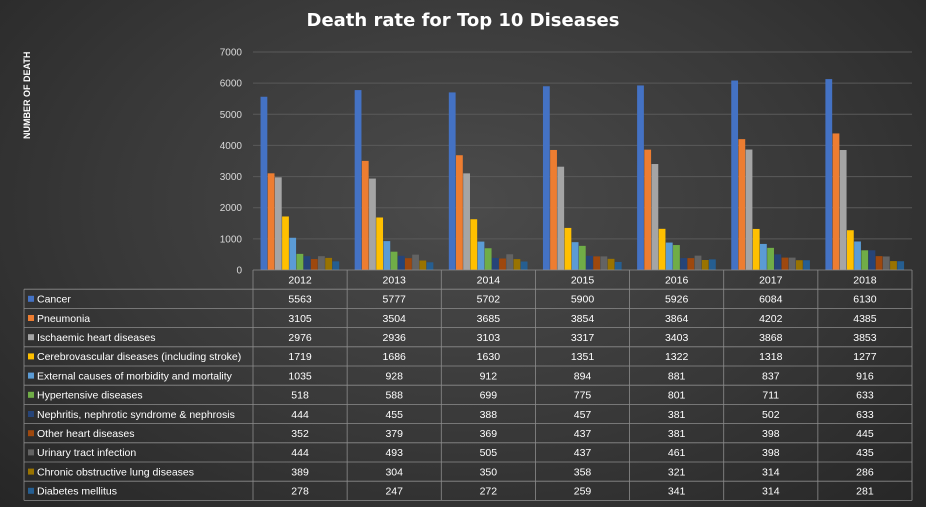 The width and height of the screenshot is (926, 507). I want to click on legend-key-diabetes-mellitus, so click(31, 490).